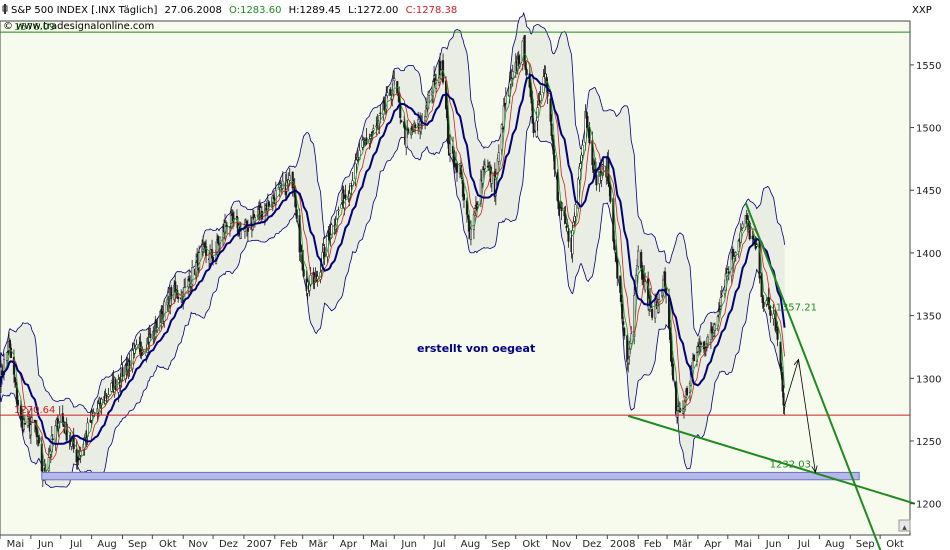 The image size is (950, 550). What do you see at coordinates (904, 526) in the screenshot?
I see `scroll-button: ▴` at bounding box center [904, 526].